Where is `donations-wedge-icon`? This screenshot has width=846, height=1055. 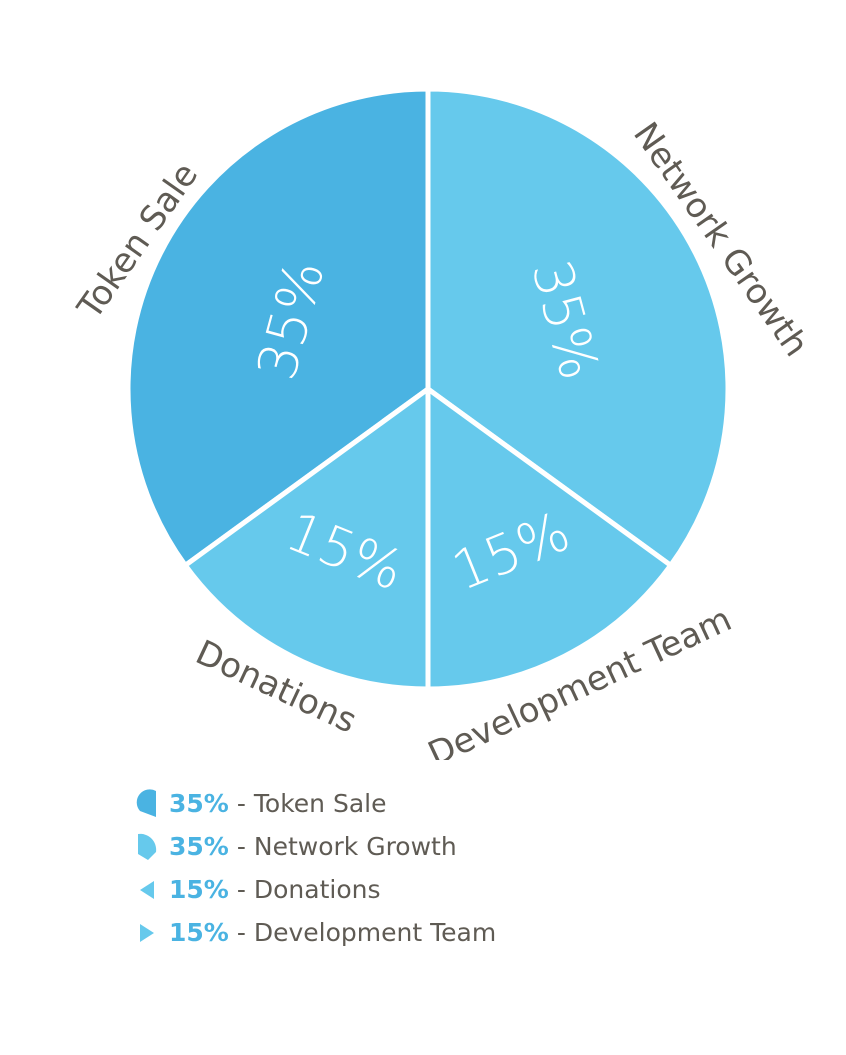
donations-wedge-icon is located at coordinates (146, 890).